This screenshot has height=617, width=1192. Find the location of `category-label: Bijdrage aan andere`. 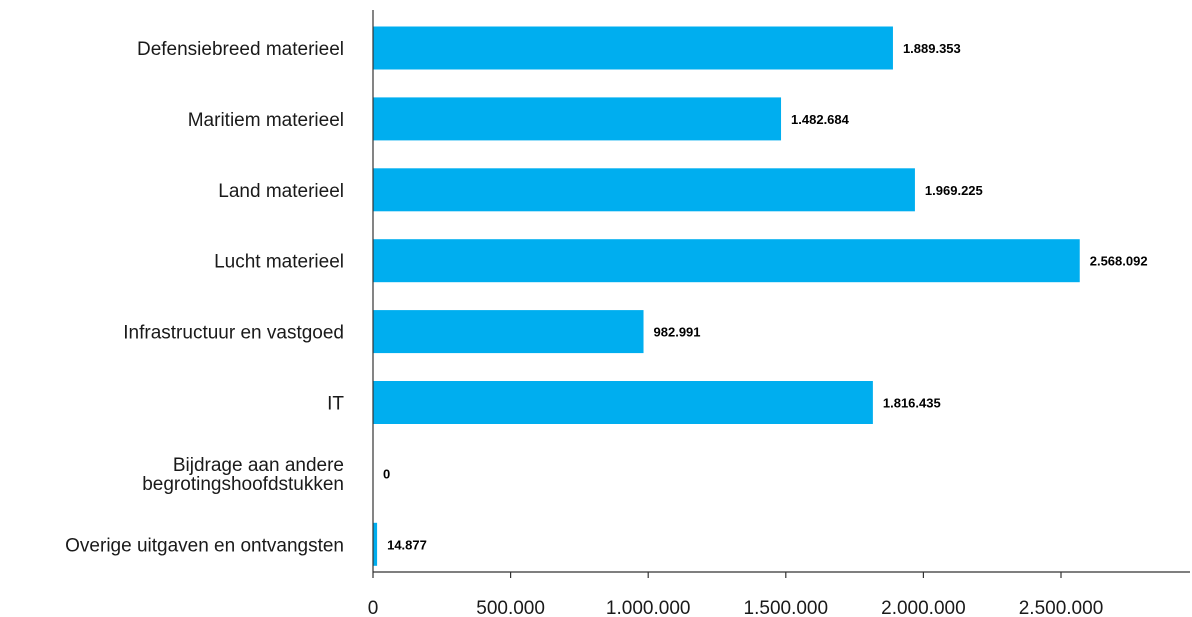

category-label: Bijdrage aan andere is located at coordinates (258, 465).